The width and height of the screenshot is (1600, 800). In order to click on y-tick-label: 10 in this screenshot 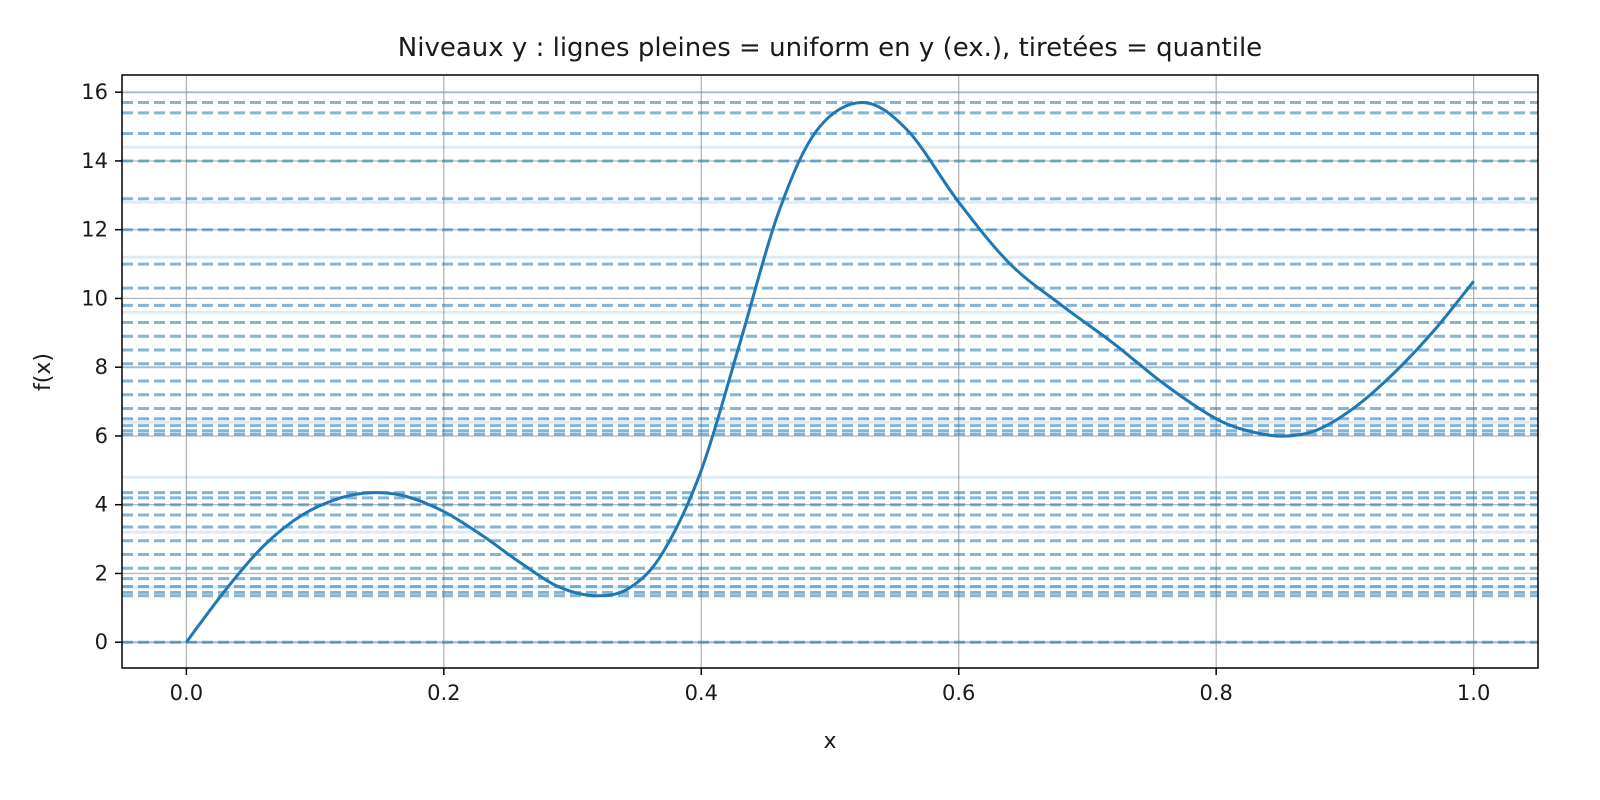, I will do `click(94, 298)`.